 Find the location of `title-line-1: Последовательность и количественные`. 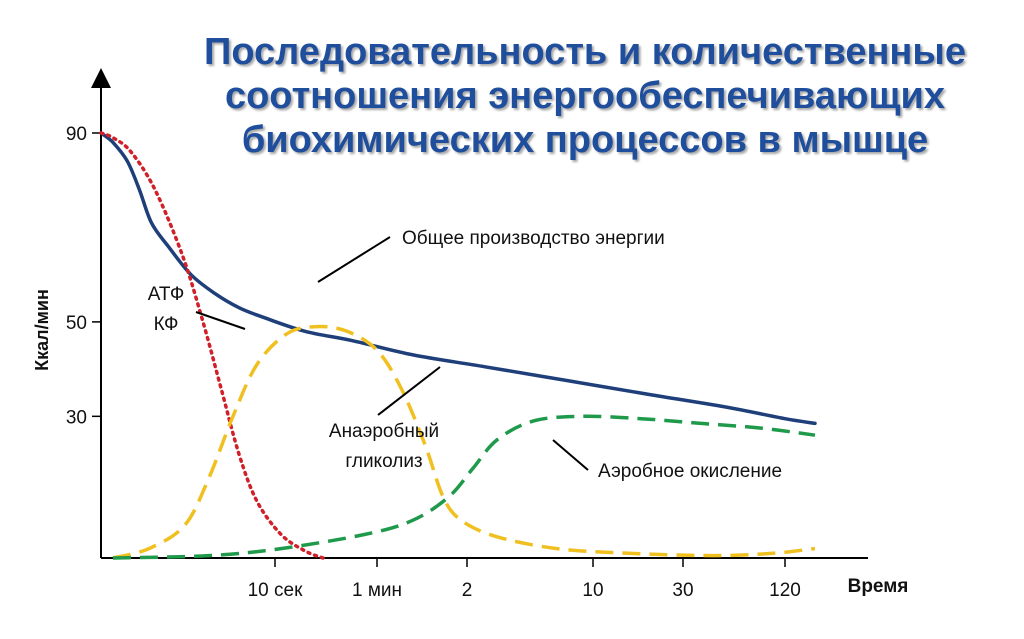

title-line-1: Последовательность и количественные is located at coordinates (585, 52).